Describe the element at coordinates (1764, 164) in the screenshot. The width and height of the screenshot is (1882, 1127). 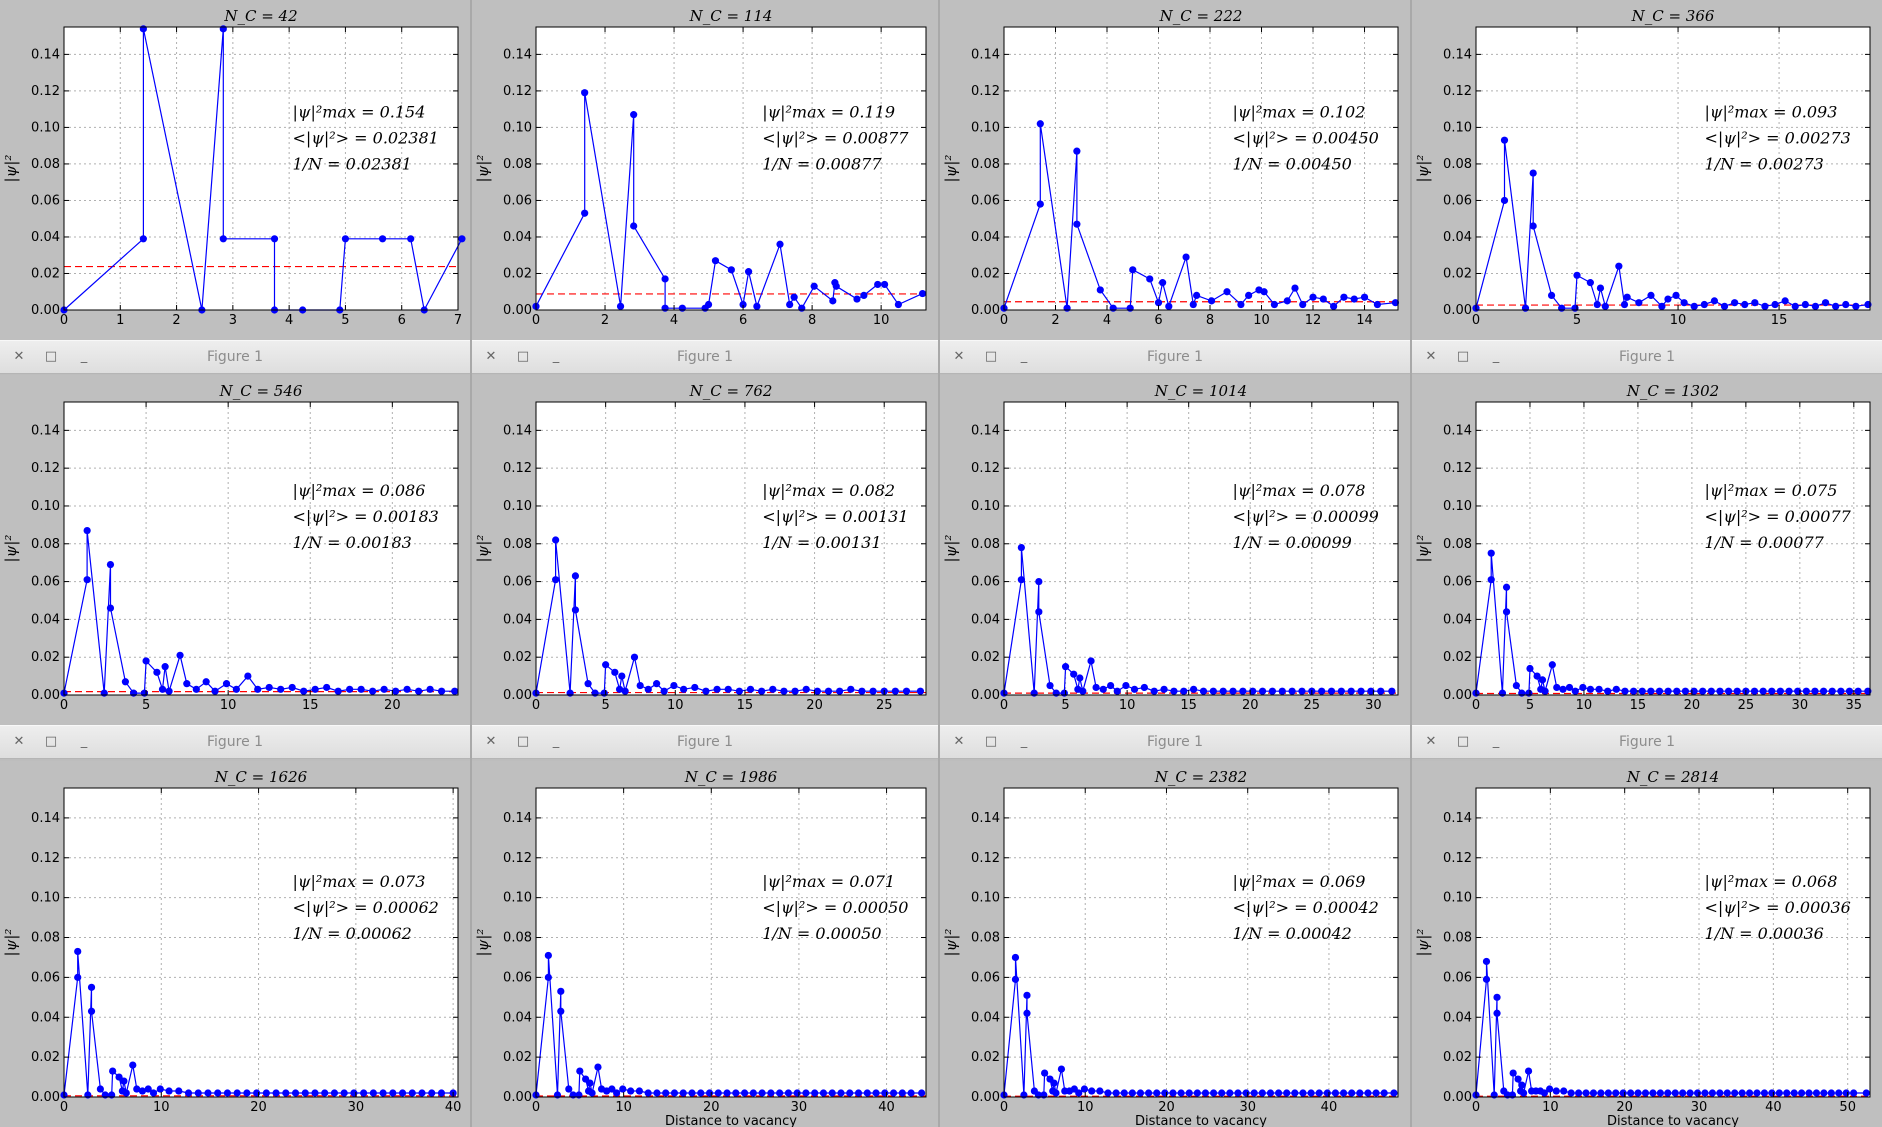
I see `annotation-inv-n: 1/N = 0.00273` at that location.